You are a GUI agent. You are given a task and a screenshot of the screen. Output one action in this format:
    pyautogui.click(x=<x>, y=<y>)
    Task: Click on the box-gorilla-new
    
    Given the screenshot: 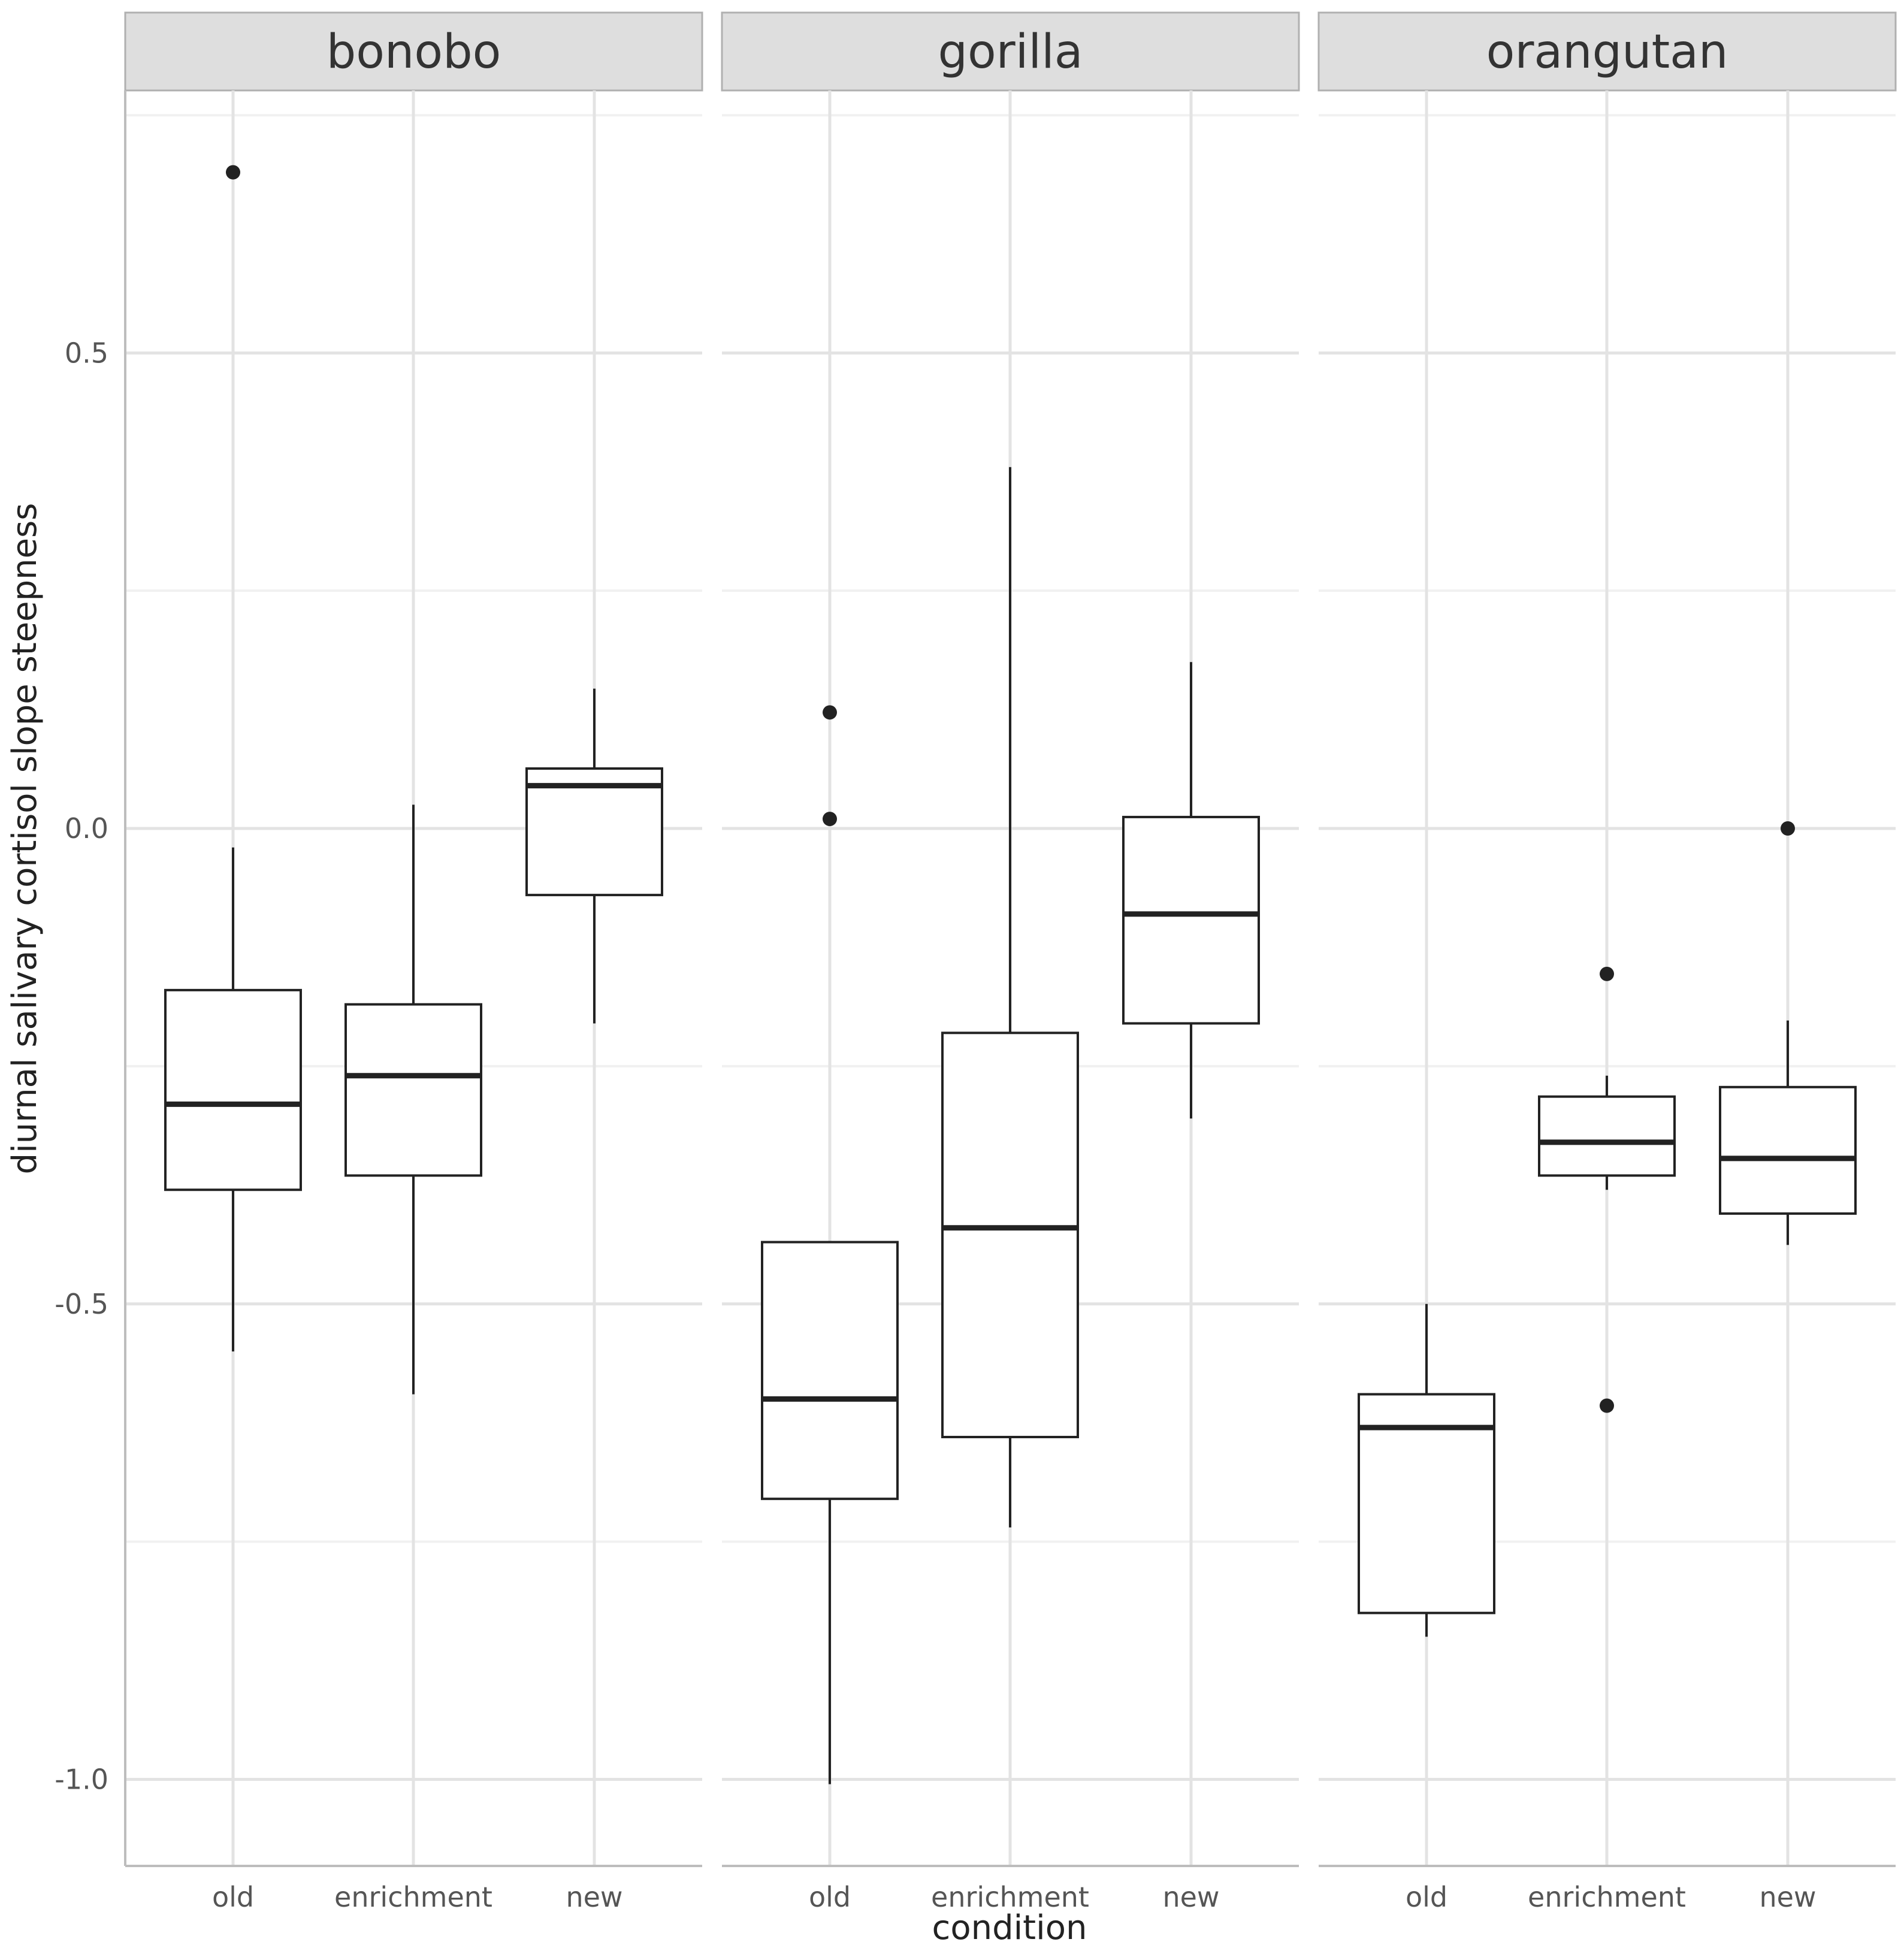 What is the action you would take?
    pyautogui.click(x=1191, y=890)
    